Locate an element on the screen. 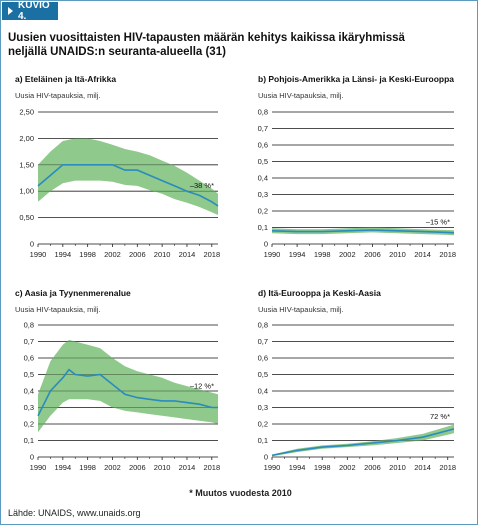 Image resolution: width=481 pixels, height=528 pixels. change-annotation: 72 %* is located at coordinates (440, 416).